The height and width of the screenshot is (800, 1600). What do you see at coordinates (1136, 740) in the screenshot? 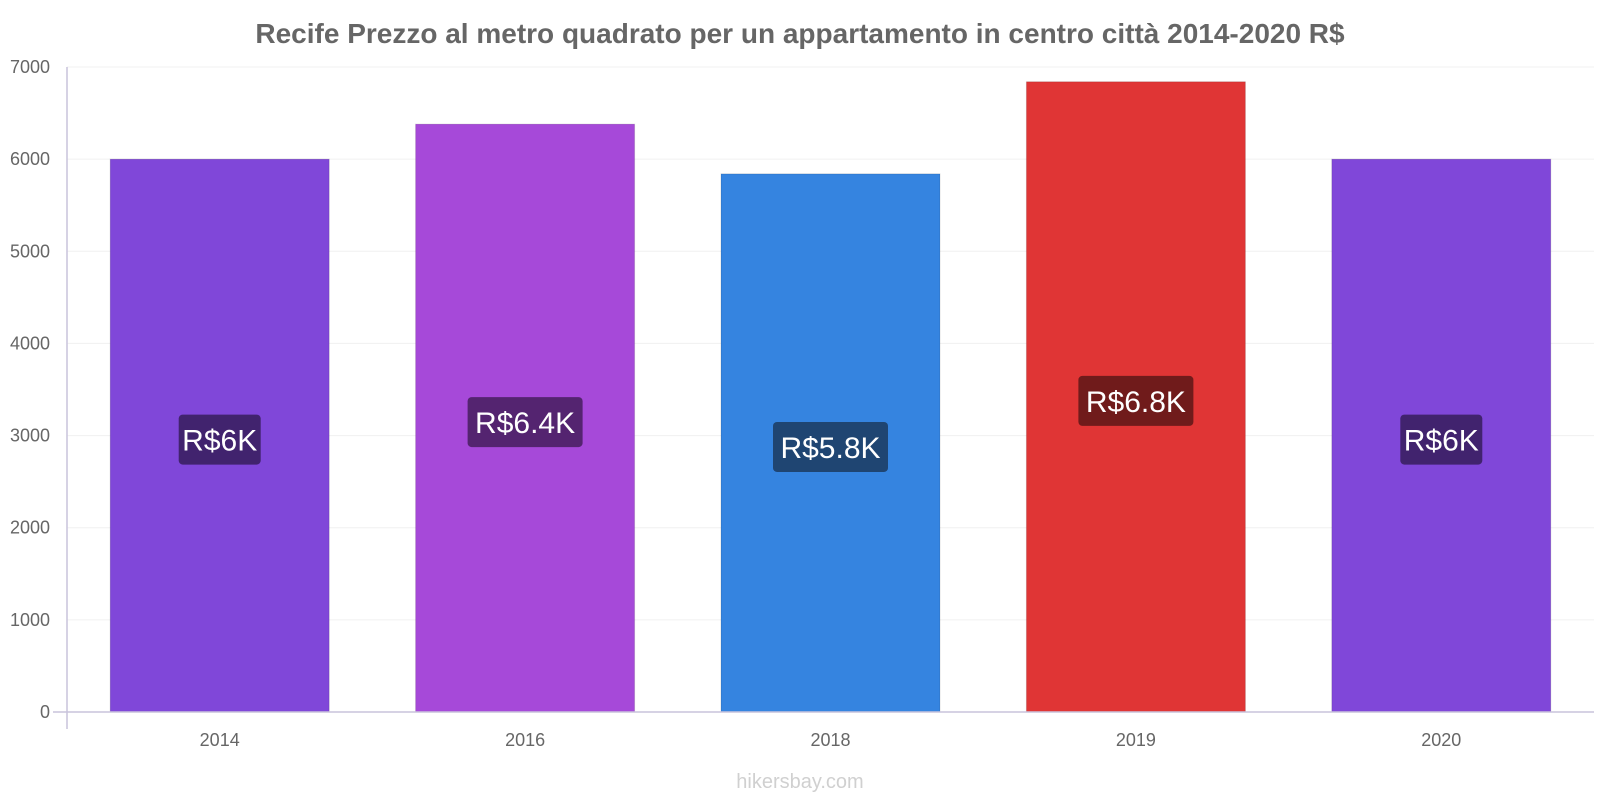
I see `x-tick-label: 2019` at bounding box center [1136, 740].